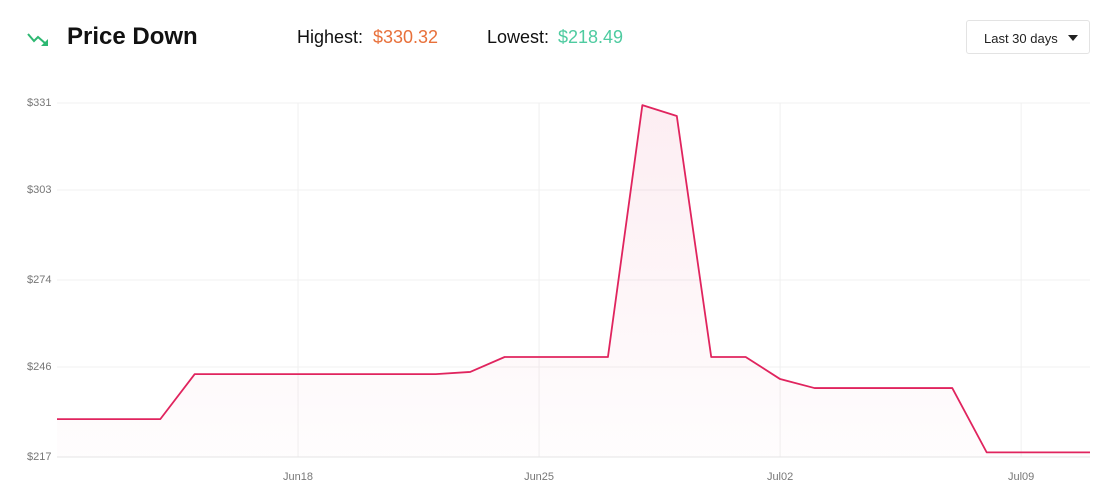 Image resolution: width=1119 pixels, height=500 pixels. Describe the element at coordinates (39, 280) in the screenshot. I see `y-tick-label: $274` at that location.